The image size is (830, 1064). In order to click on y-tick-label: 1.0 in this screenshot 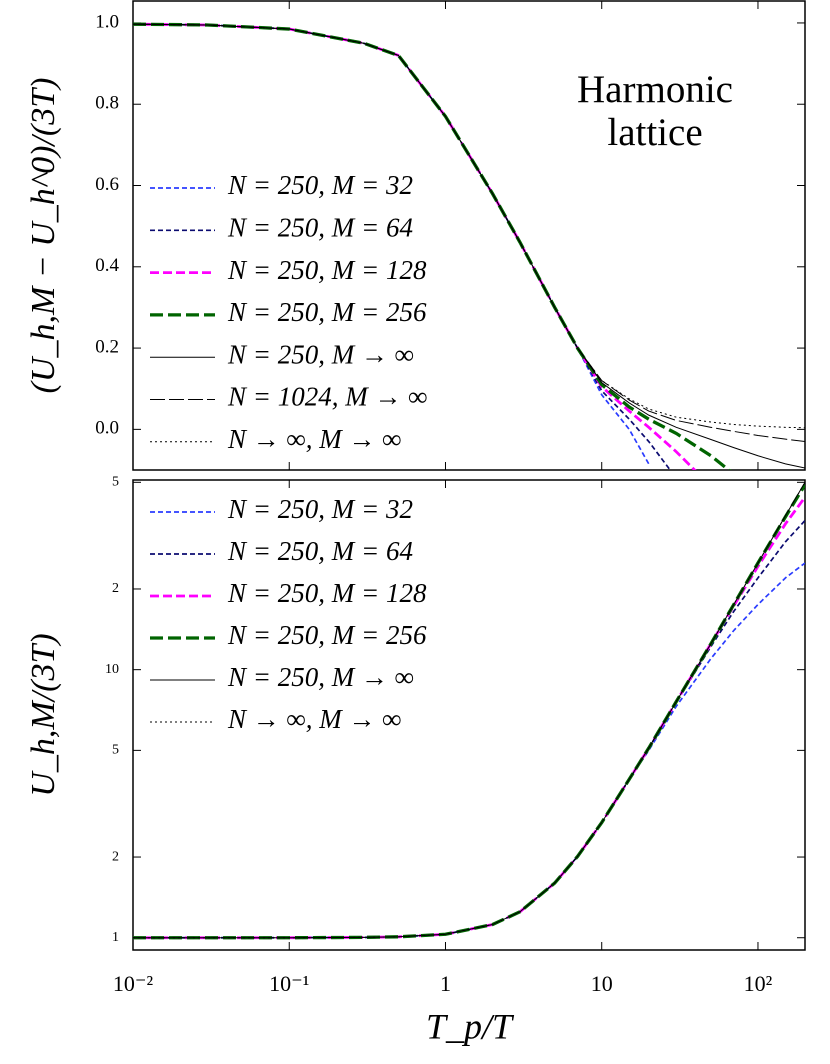, I will do `click(107, 21)`.